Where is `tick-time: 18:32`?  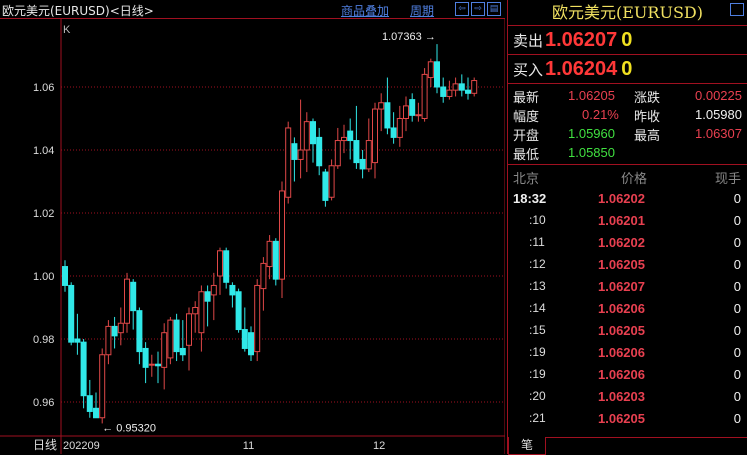 tick-time: 18:32 is located at coordinates (530, 198).